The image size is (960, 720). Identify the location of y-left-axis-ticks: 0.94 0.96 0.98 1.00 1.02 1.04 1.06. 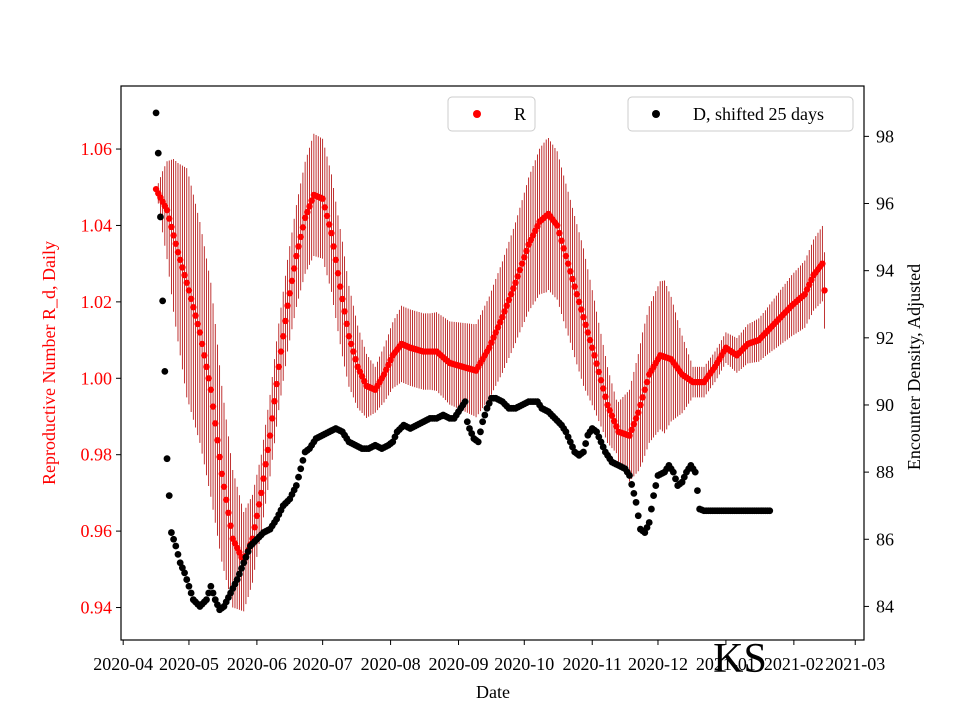
(101, 378).